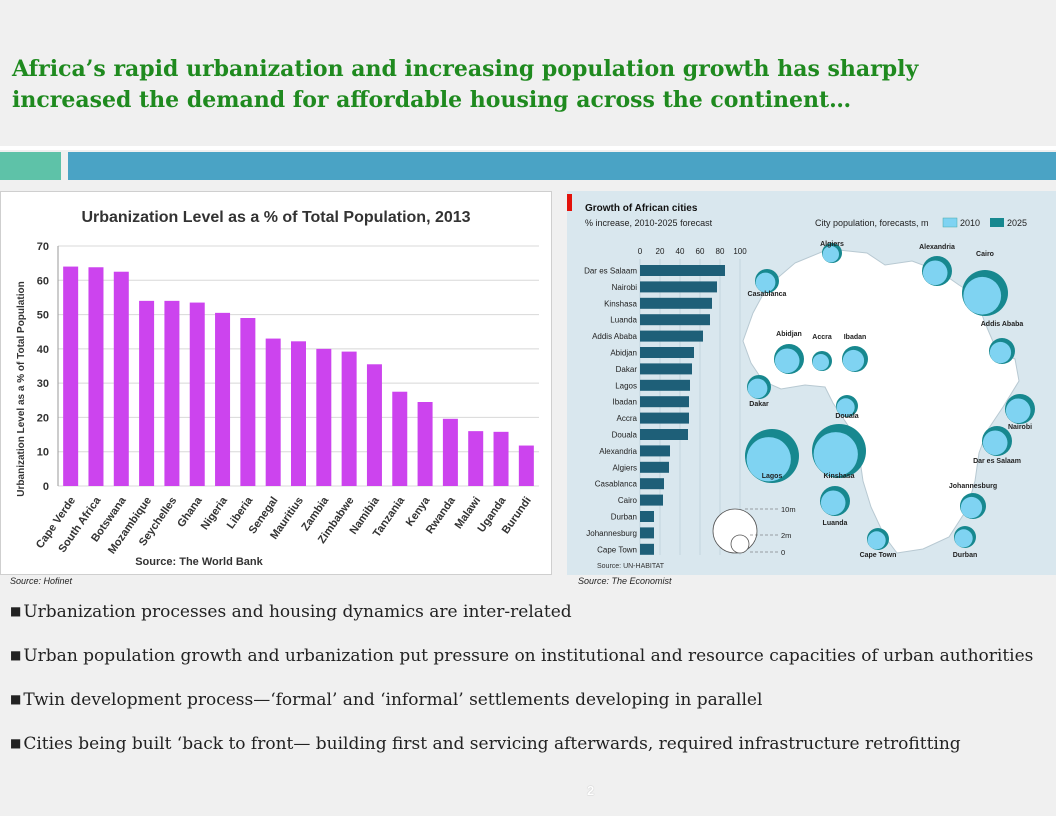 This screenshot has height=816, width=1056. What do you see at coordinates (624, 517) in the screenshot?
I see `growth-category-label: Durban` at bounding box center [624, 517].